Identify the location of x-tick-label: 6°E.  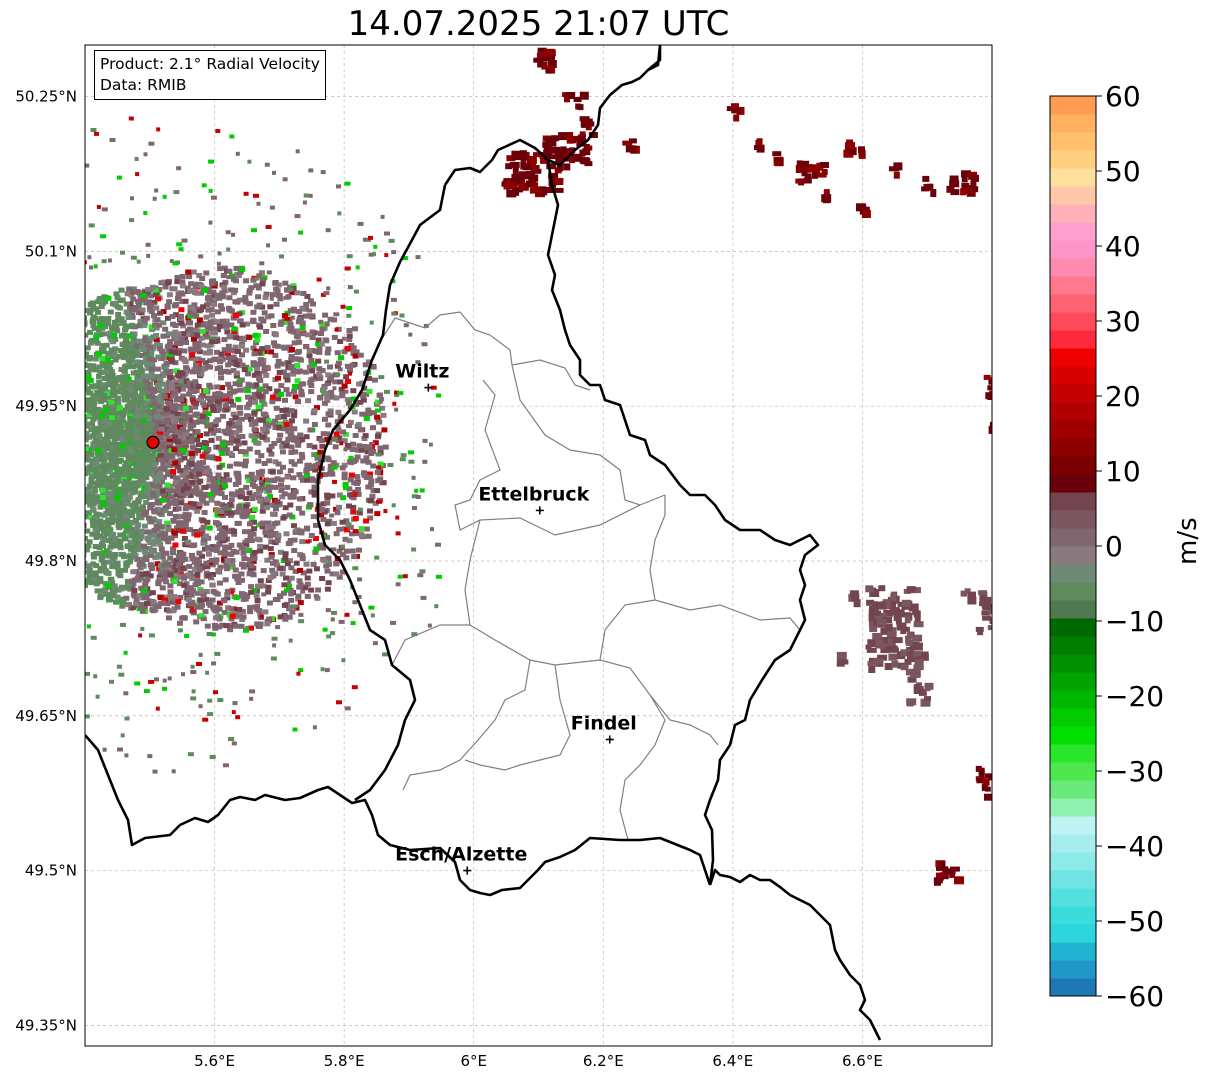
(473, 1061).